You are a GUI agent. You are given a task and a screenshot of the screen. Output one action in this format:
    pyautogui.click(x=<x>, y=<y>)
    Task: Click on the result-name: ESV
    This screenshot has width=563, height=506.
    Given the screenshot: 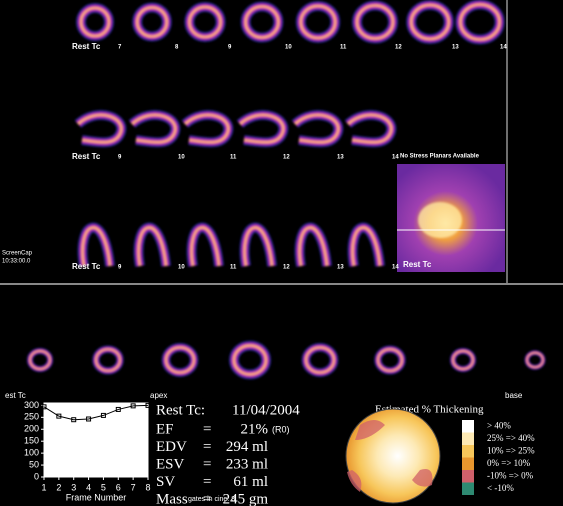 What is the action you would take?
    pyautogui.click(x=170, y=464)
    